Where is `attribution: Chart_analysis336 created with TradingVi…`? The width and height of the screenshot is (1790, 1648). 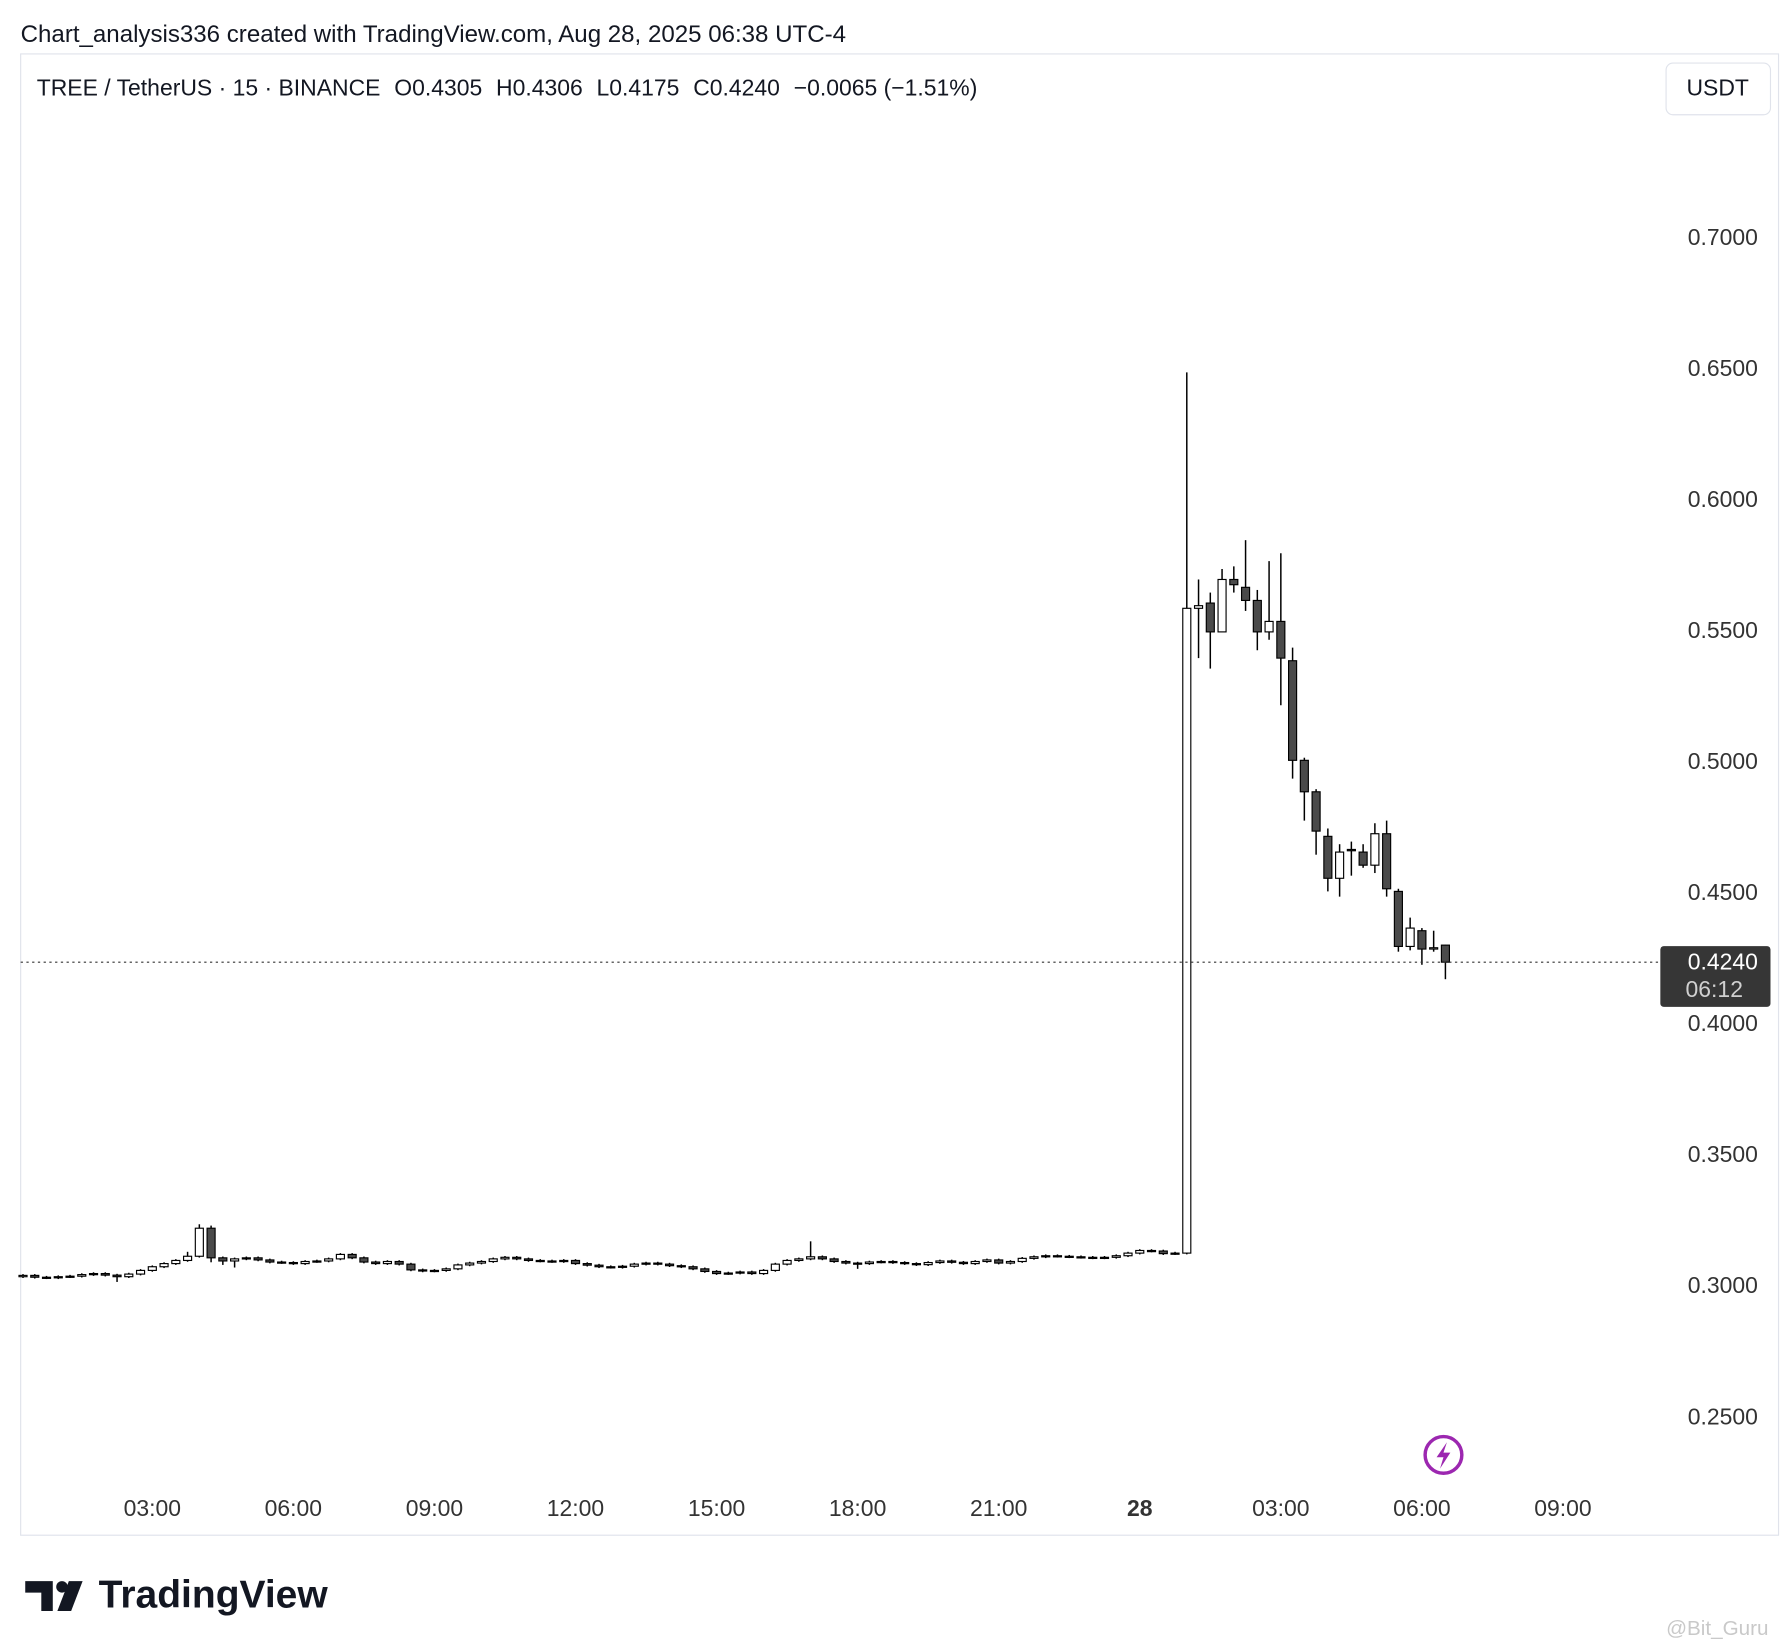
attribution: Chart_analysis336 created with TradingVi… is located at coordinates (433, 34).